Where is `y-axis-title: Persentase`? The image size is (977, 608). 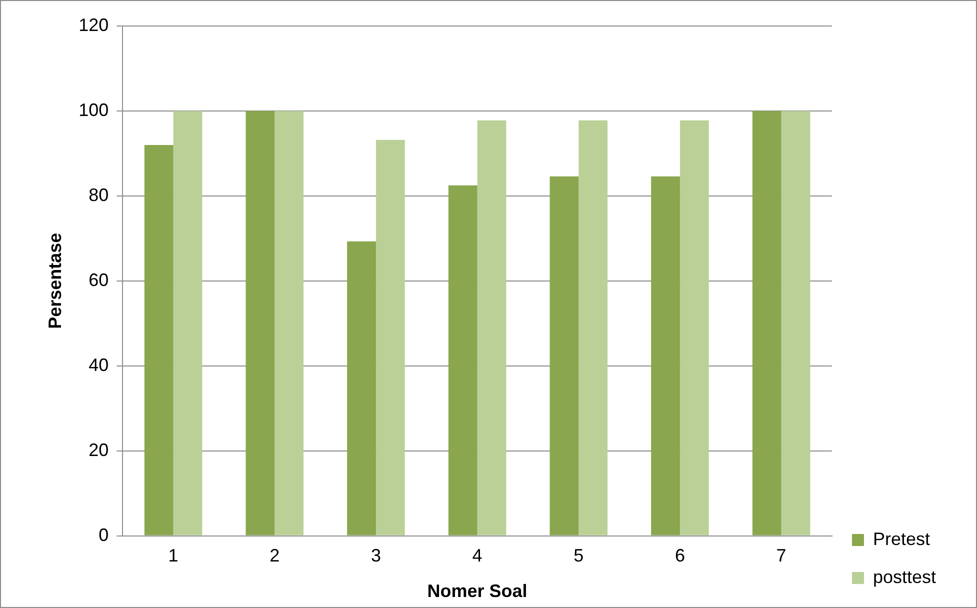
y-axis-title: Persentase is located at coordinates (54, 280).